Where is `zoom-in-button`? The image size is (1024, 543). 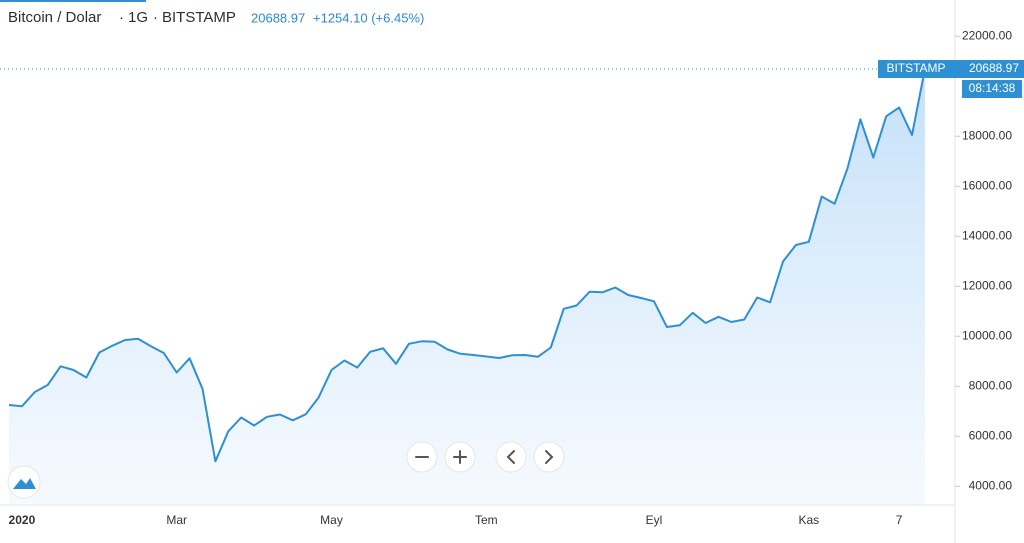
zoom-in-button is located at coordinates (460, 457).